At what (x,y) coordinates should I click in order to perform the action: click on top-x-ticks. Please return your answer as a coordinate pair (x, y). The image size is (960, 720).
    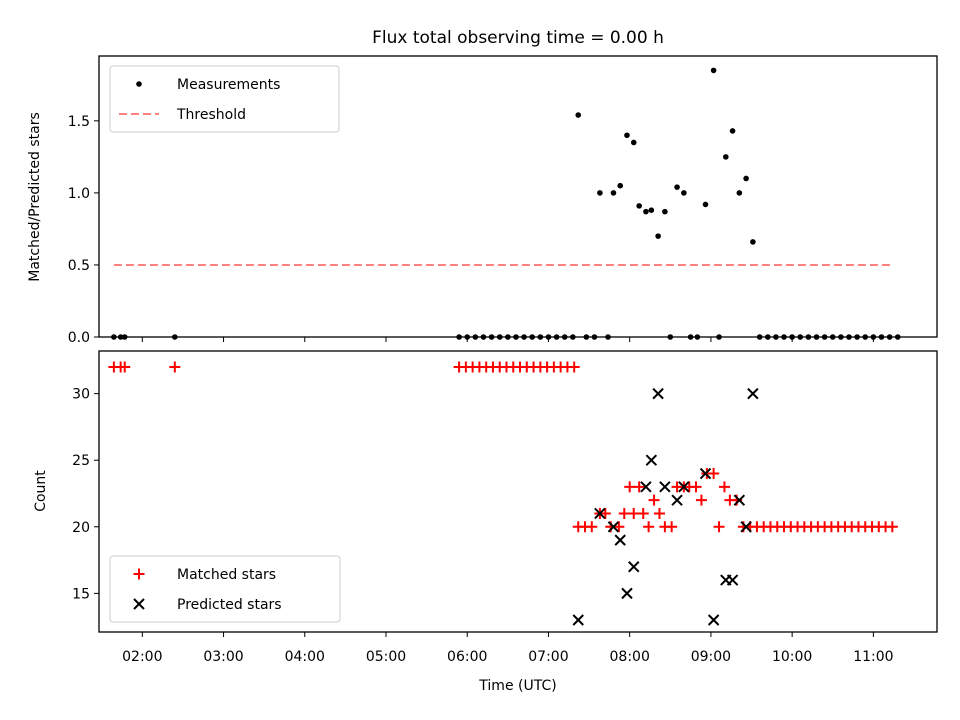
    Looking at the image, I should click on (507, 339).